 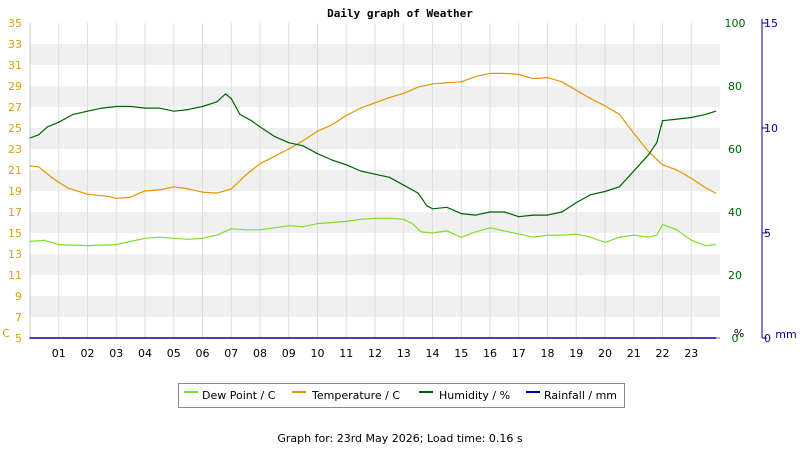 What do you see at coordinates (15, 128) in the screenshot?
I see `left-axis-tick-label: 25` at bounding box center [15, 128].